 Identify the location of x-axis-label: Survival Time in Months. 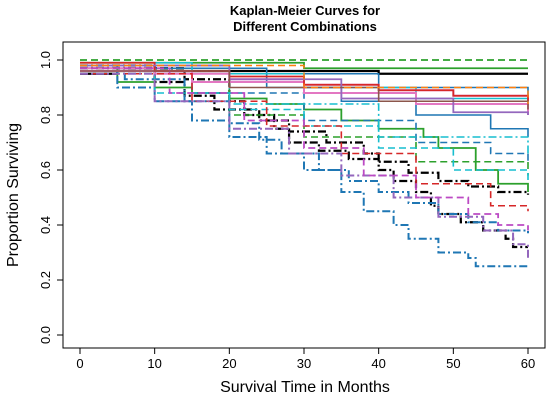
(305, 387).